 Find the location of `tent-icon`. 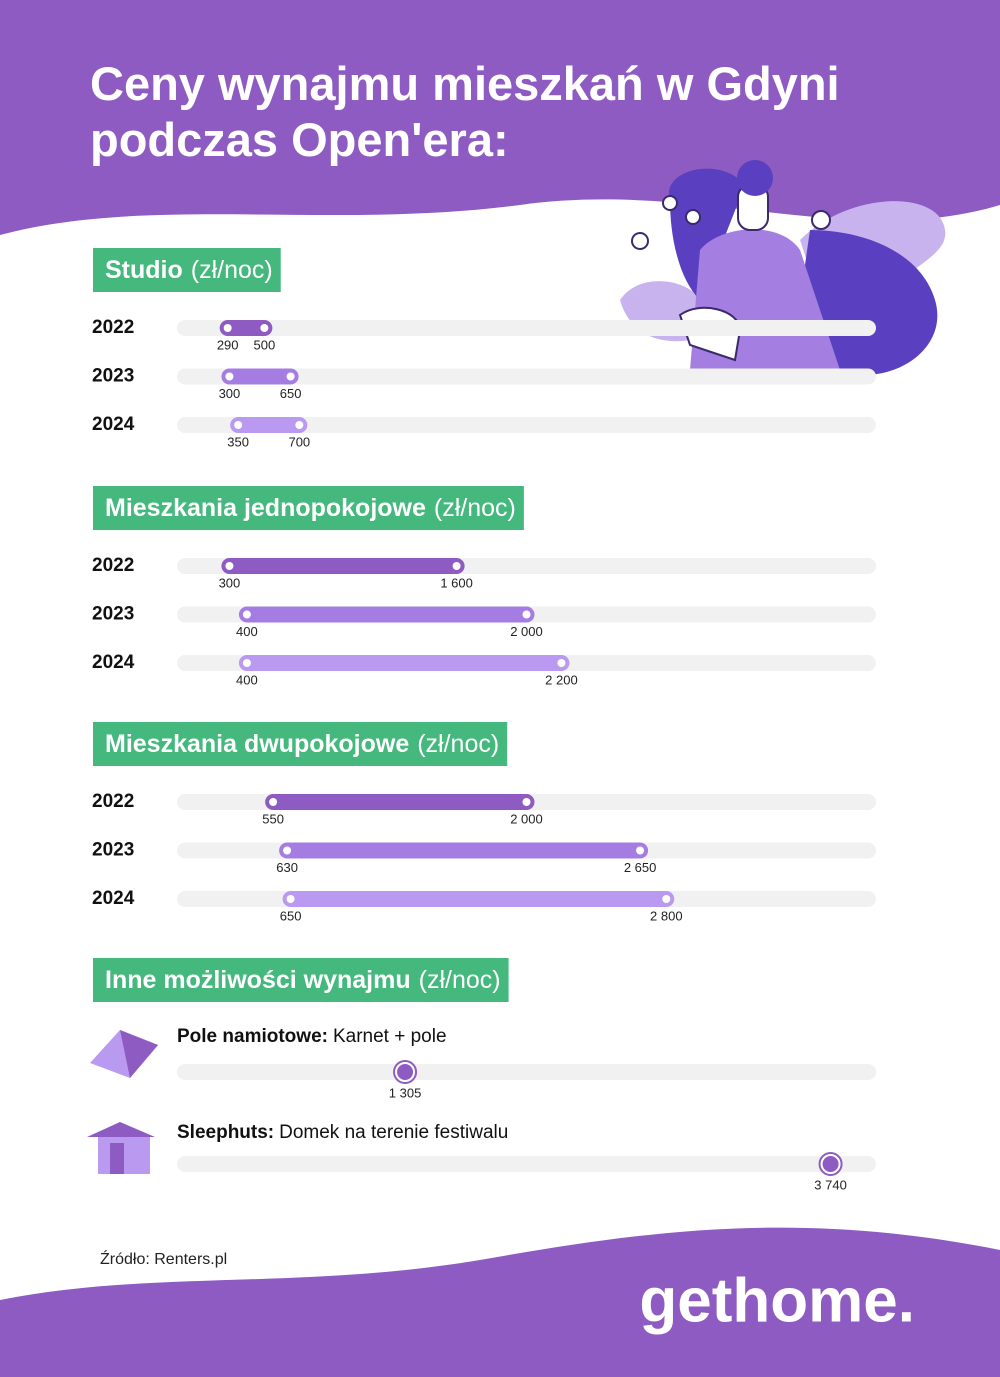

tent-icon is located at coordinates (124, 1054).